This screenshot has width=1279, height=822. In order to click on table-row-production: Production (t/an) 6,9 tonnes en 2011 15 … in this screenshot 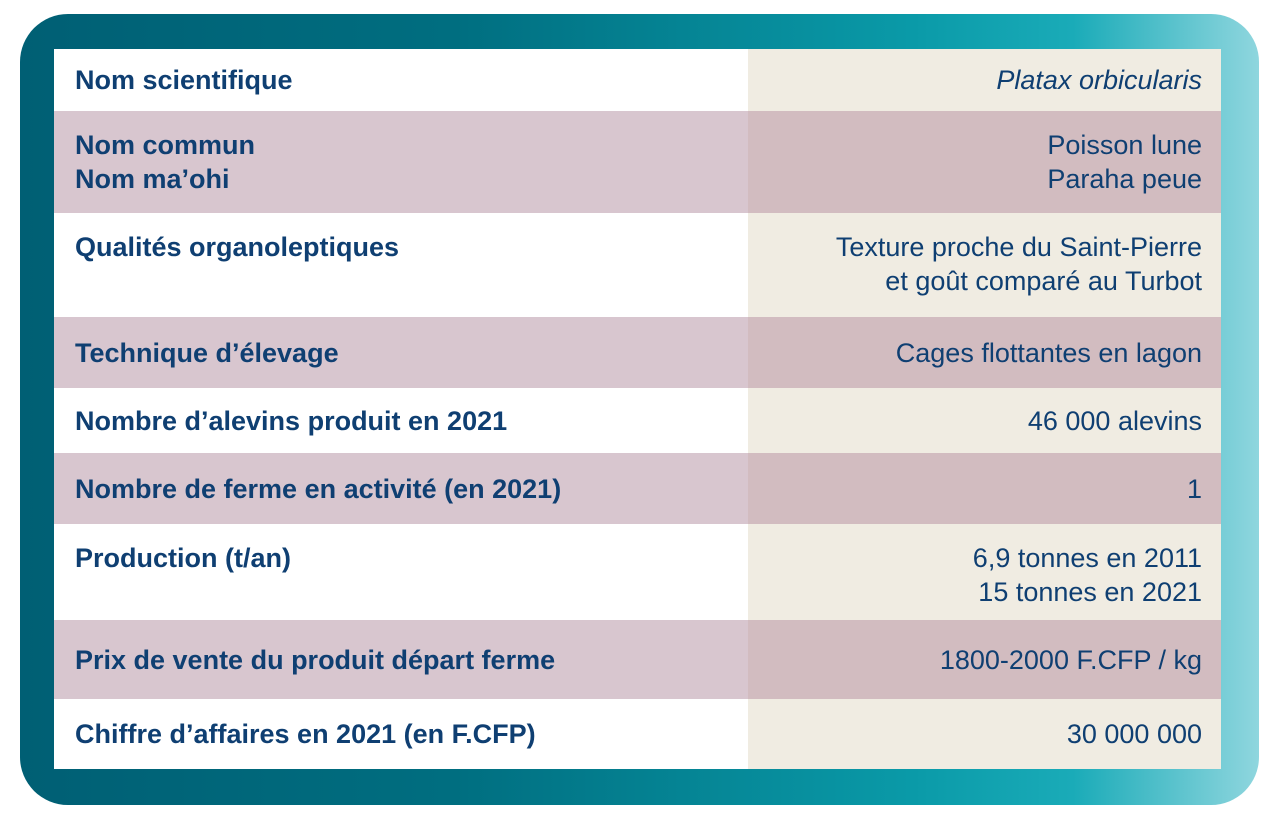, I will do `click(637, 572)`.